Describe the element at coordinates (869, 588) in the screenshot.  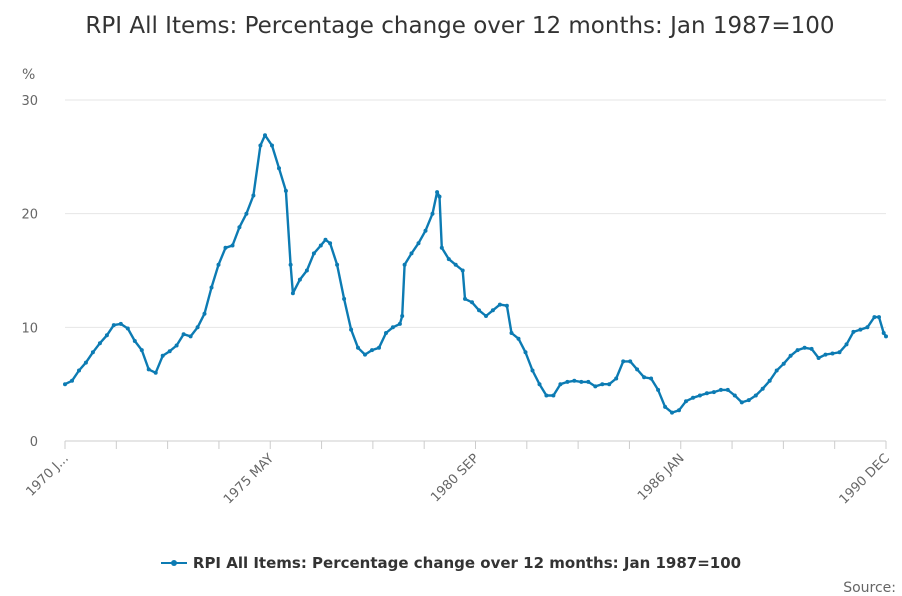
I see `source-label: Source:` at that location.